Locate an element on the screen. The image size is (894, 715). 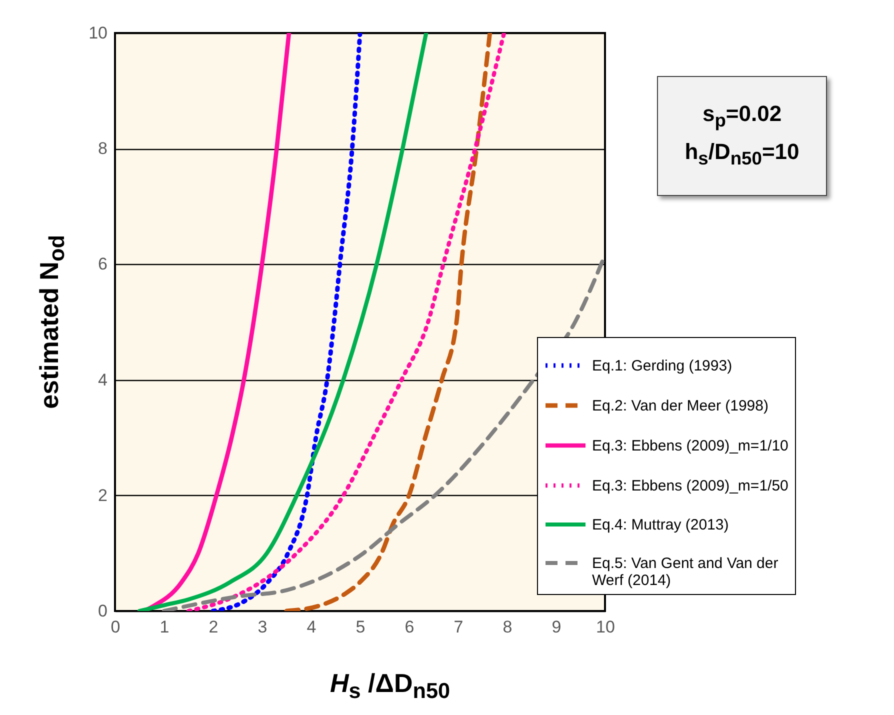
x-tick-label: 6 is located at coordinates (409, 627).